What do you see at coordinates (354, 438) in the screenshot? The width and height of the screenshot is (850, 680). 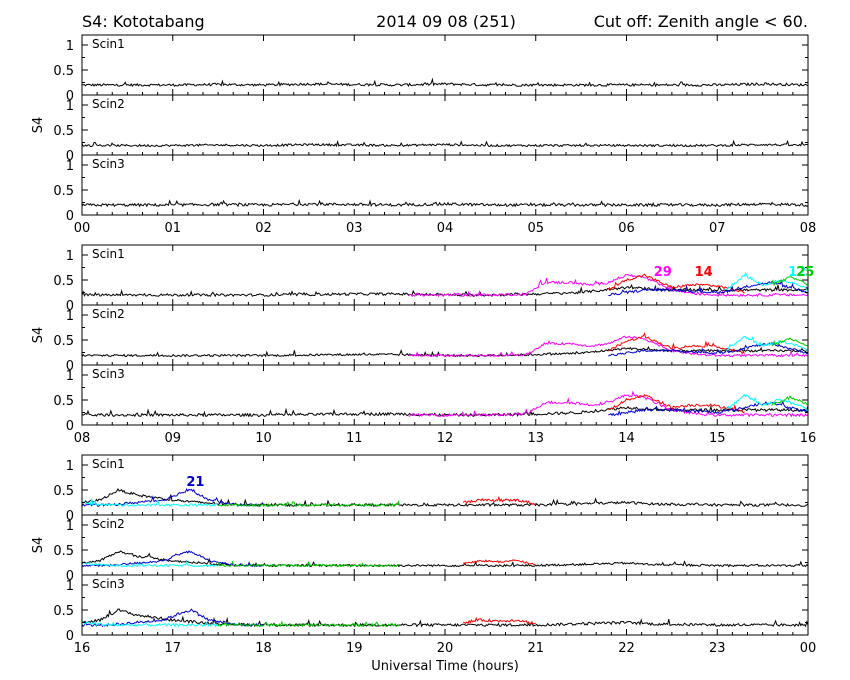 I see `x-tick-label: 11` at bounding box center [354, 438].